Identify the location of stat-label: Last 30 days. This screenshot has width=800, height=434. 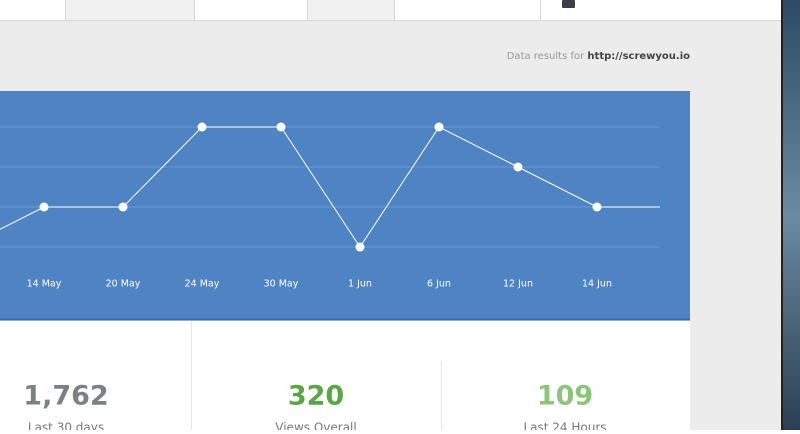
(66, 426).